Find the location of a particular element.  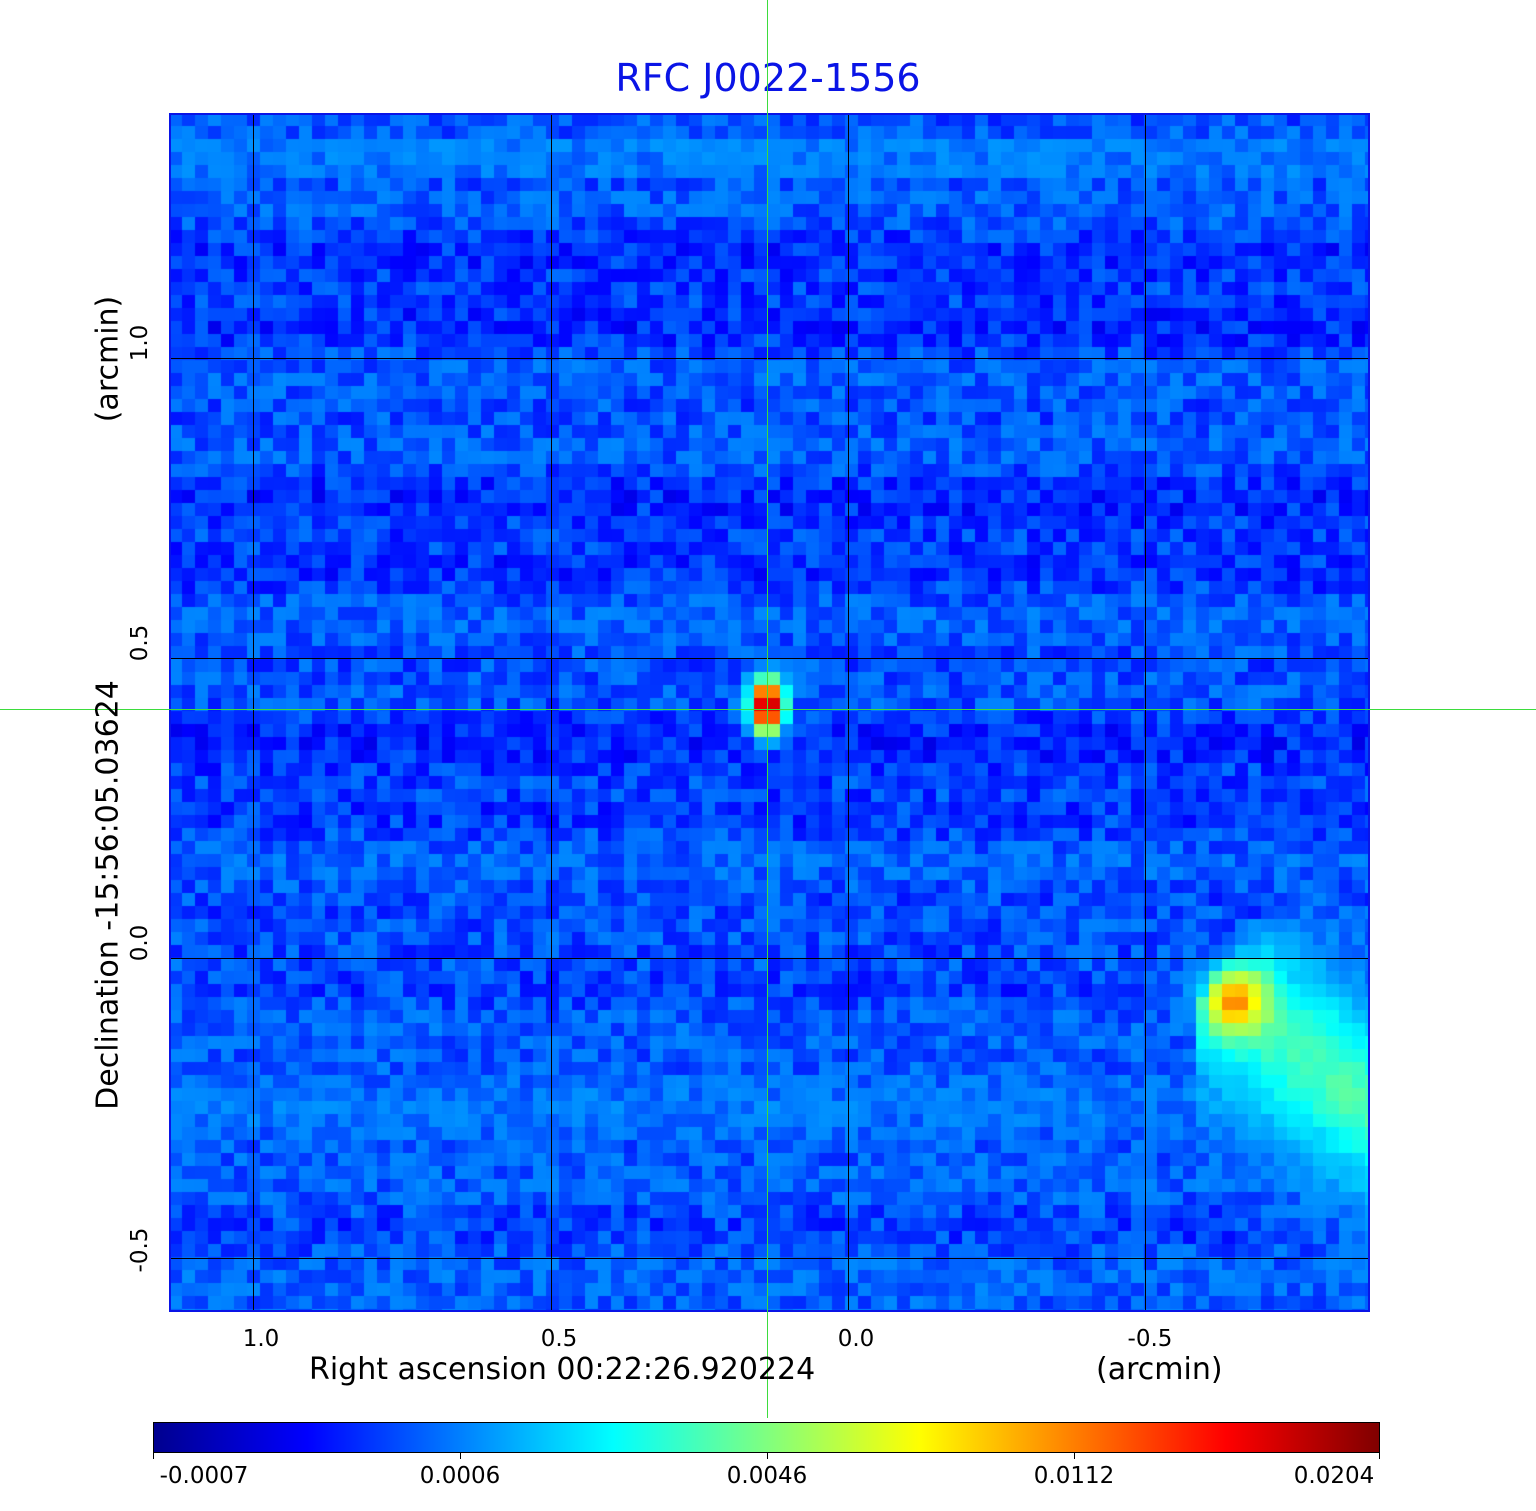

y-axis-unit: (arcmin) is located at coordinates (108, 359).